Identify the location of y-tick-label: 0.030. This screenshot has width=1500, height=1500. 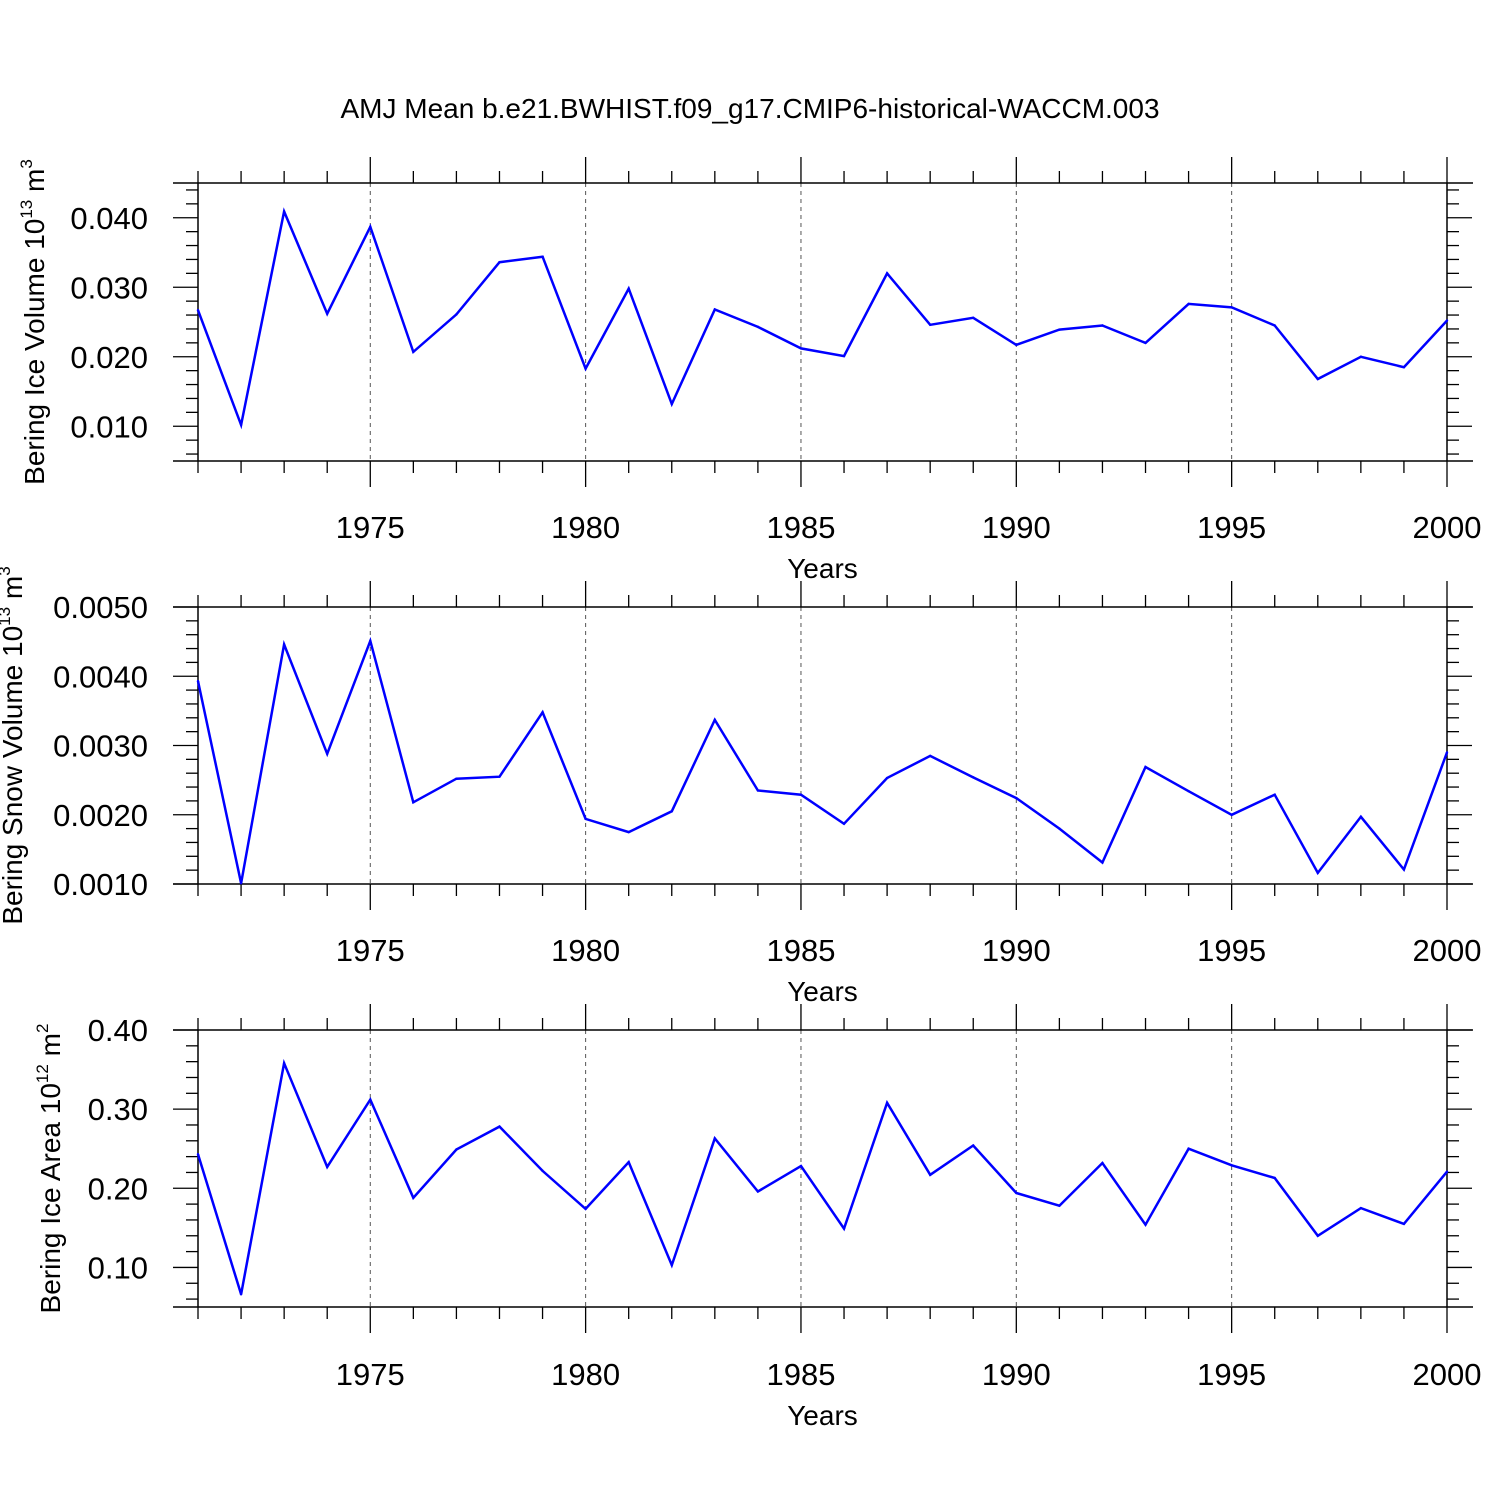
(109, 287).